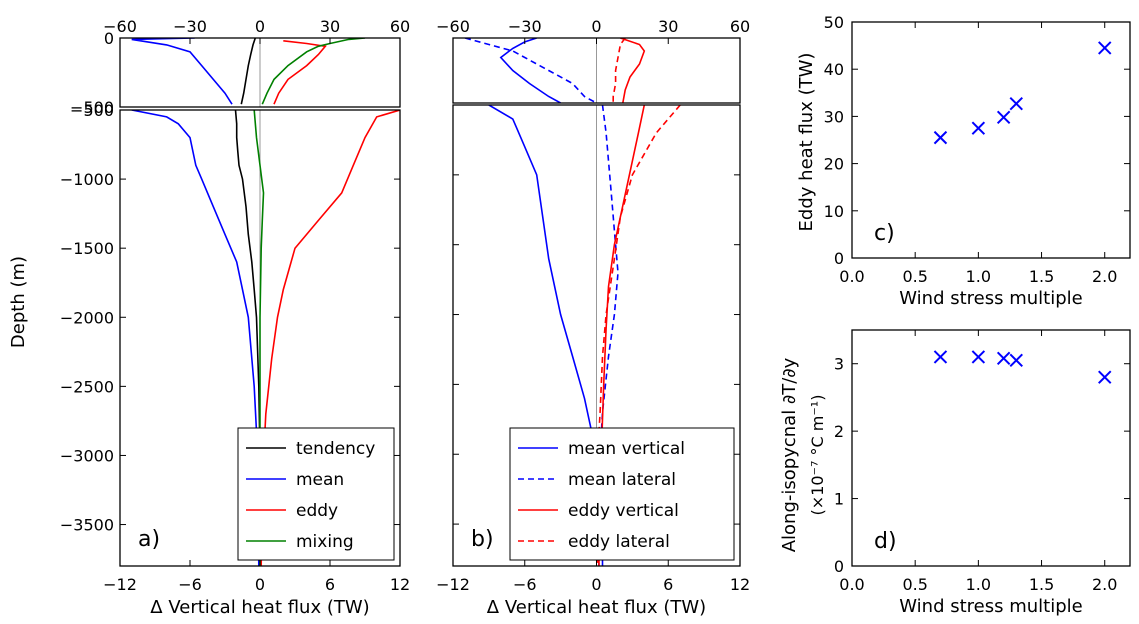  Describe the element at coordinates (622, 480) in the screenshot. I see `legend-entry: mean lateral` at that location.